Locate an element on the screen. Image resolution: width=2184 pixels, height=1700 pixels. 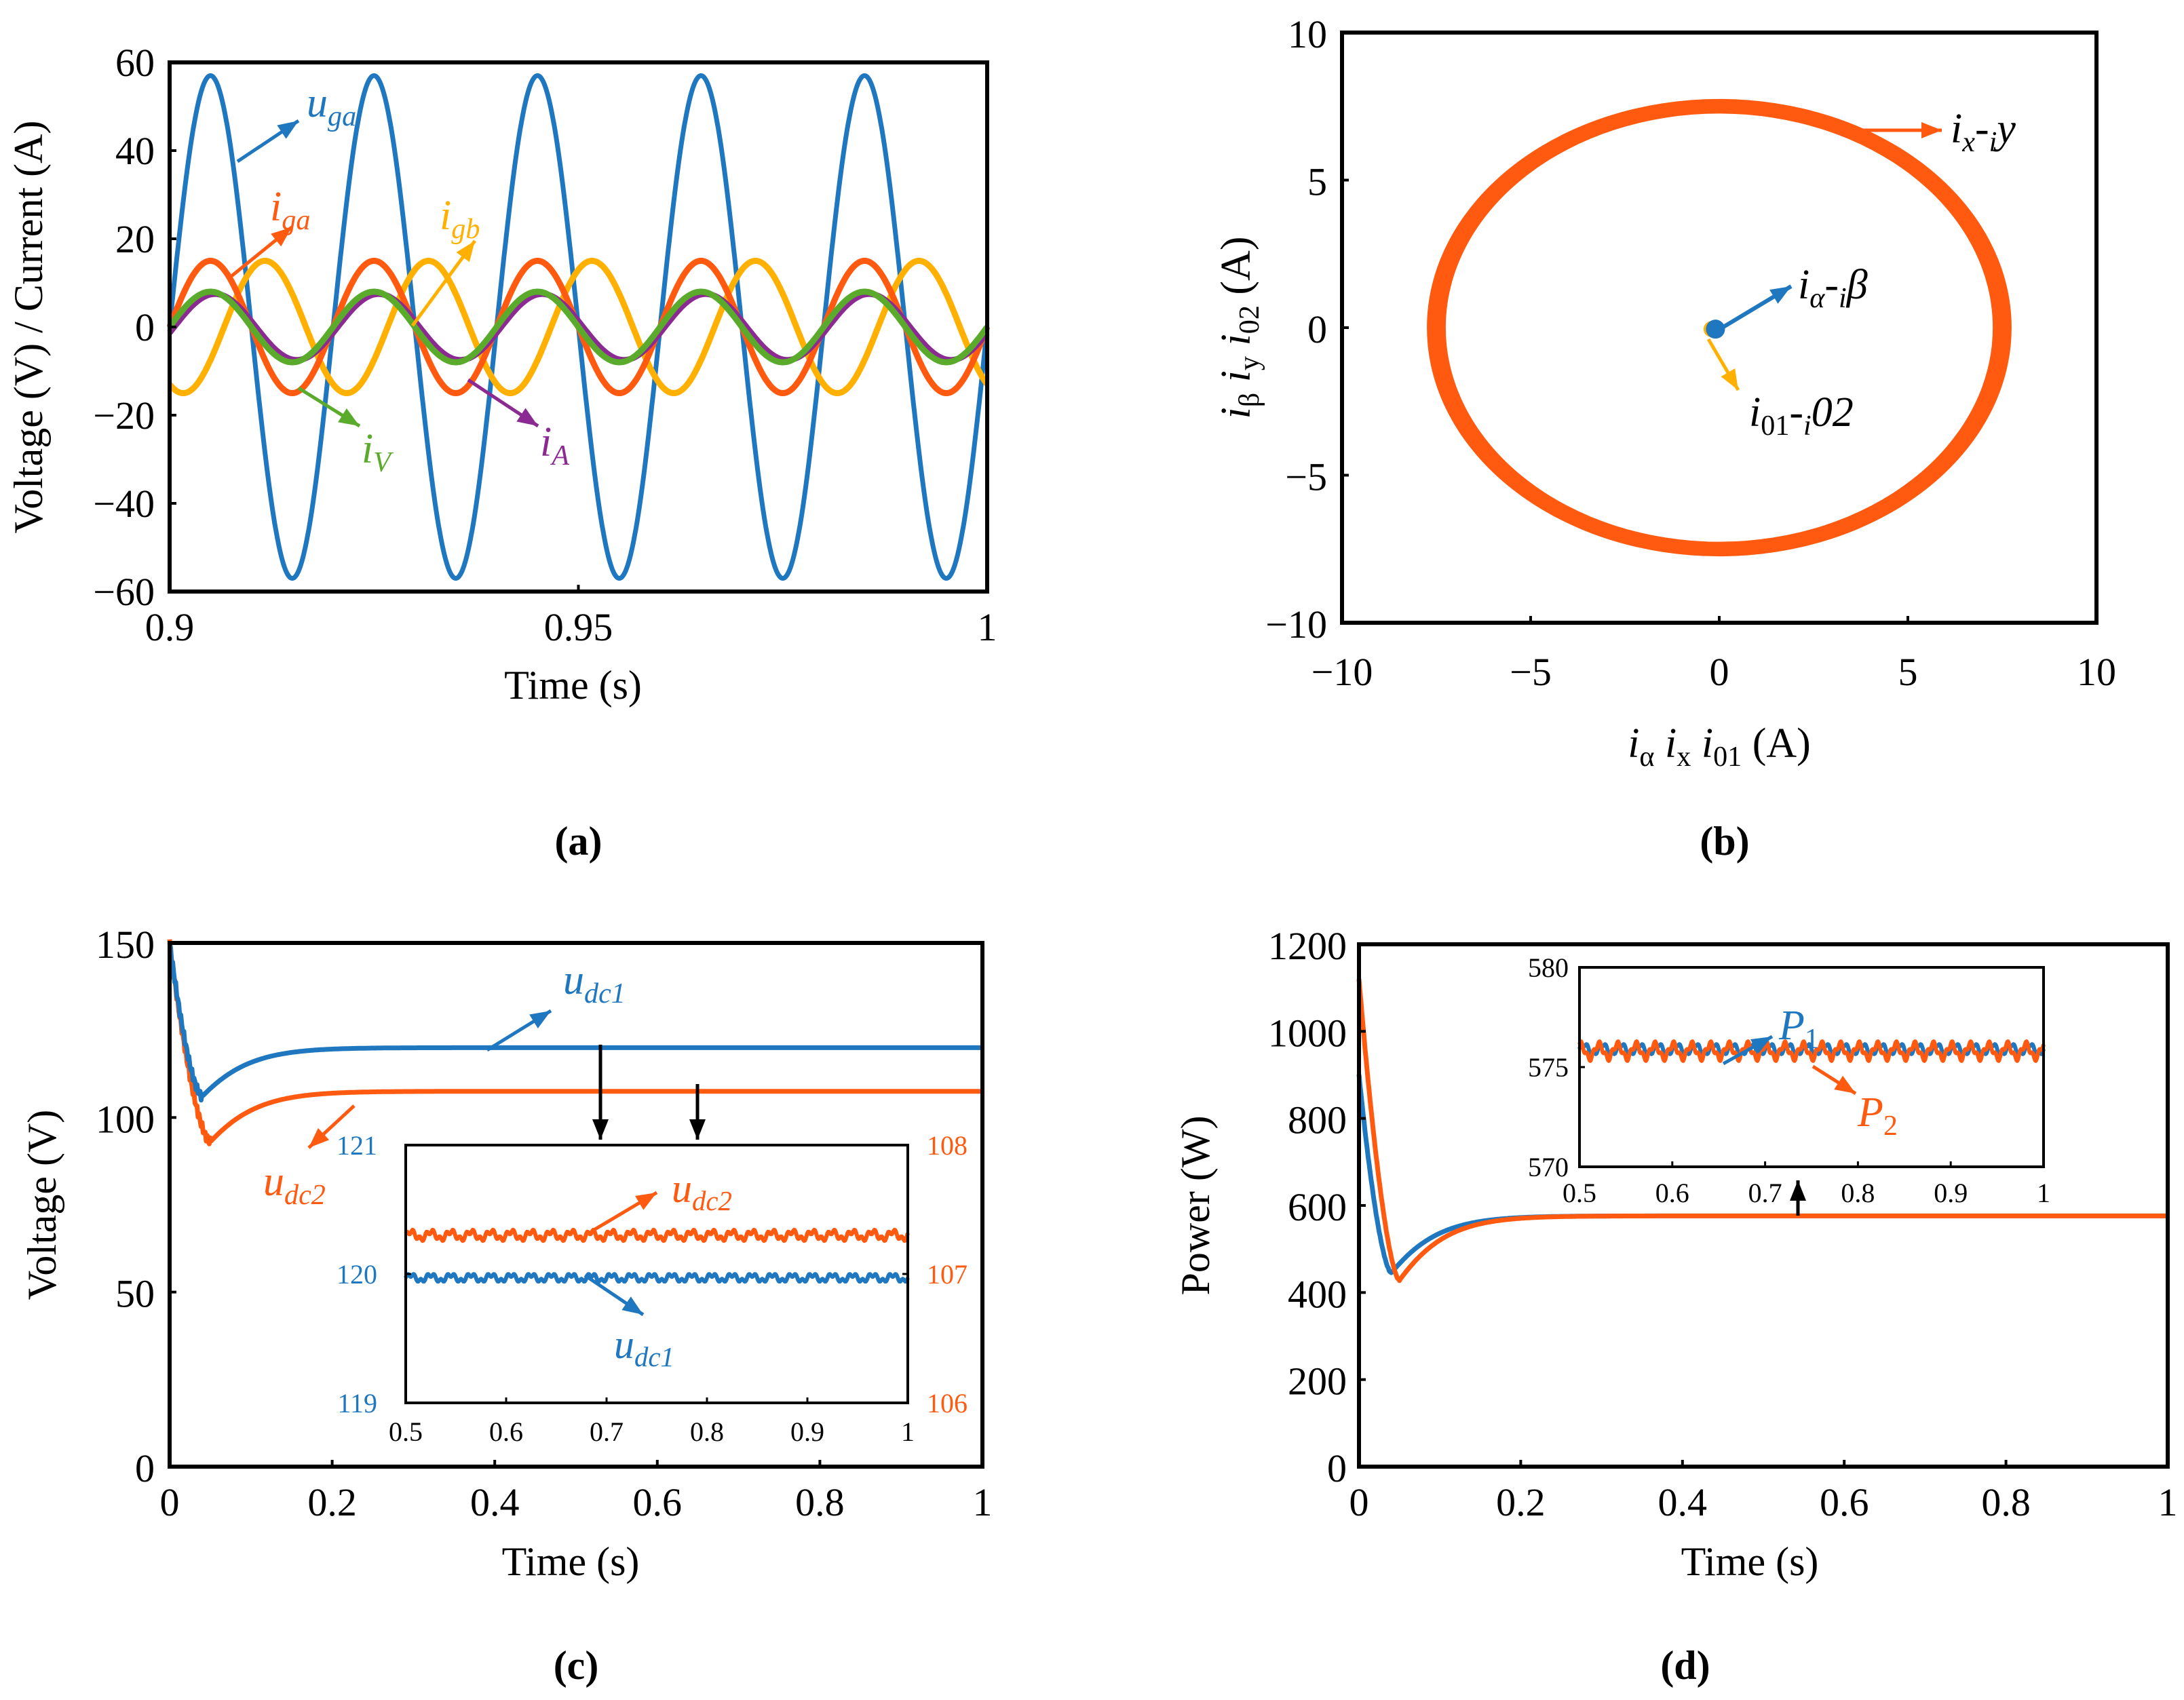
y-tick-label: 200 is located at coordinates (1317, 1381).